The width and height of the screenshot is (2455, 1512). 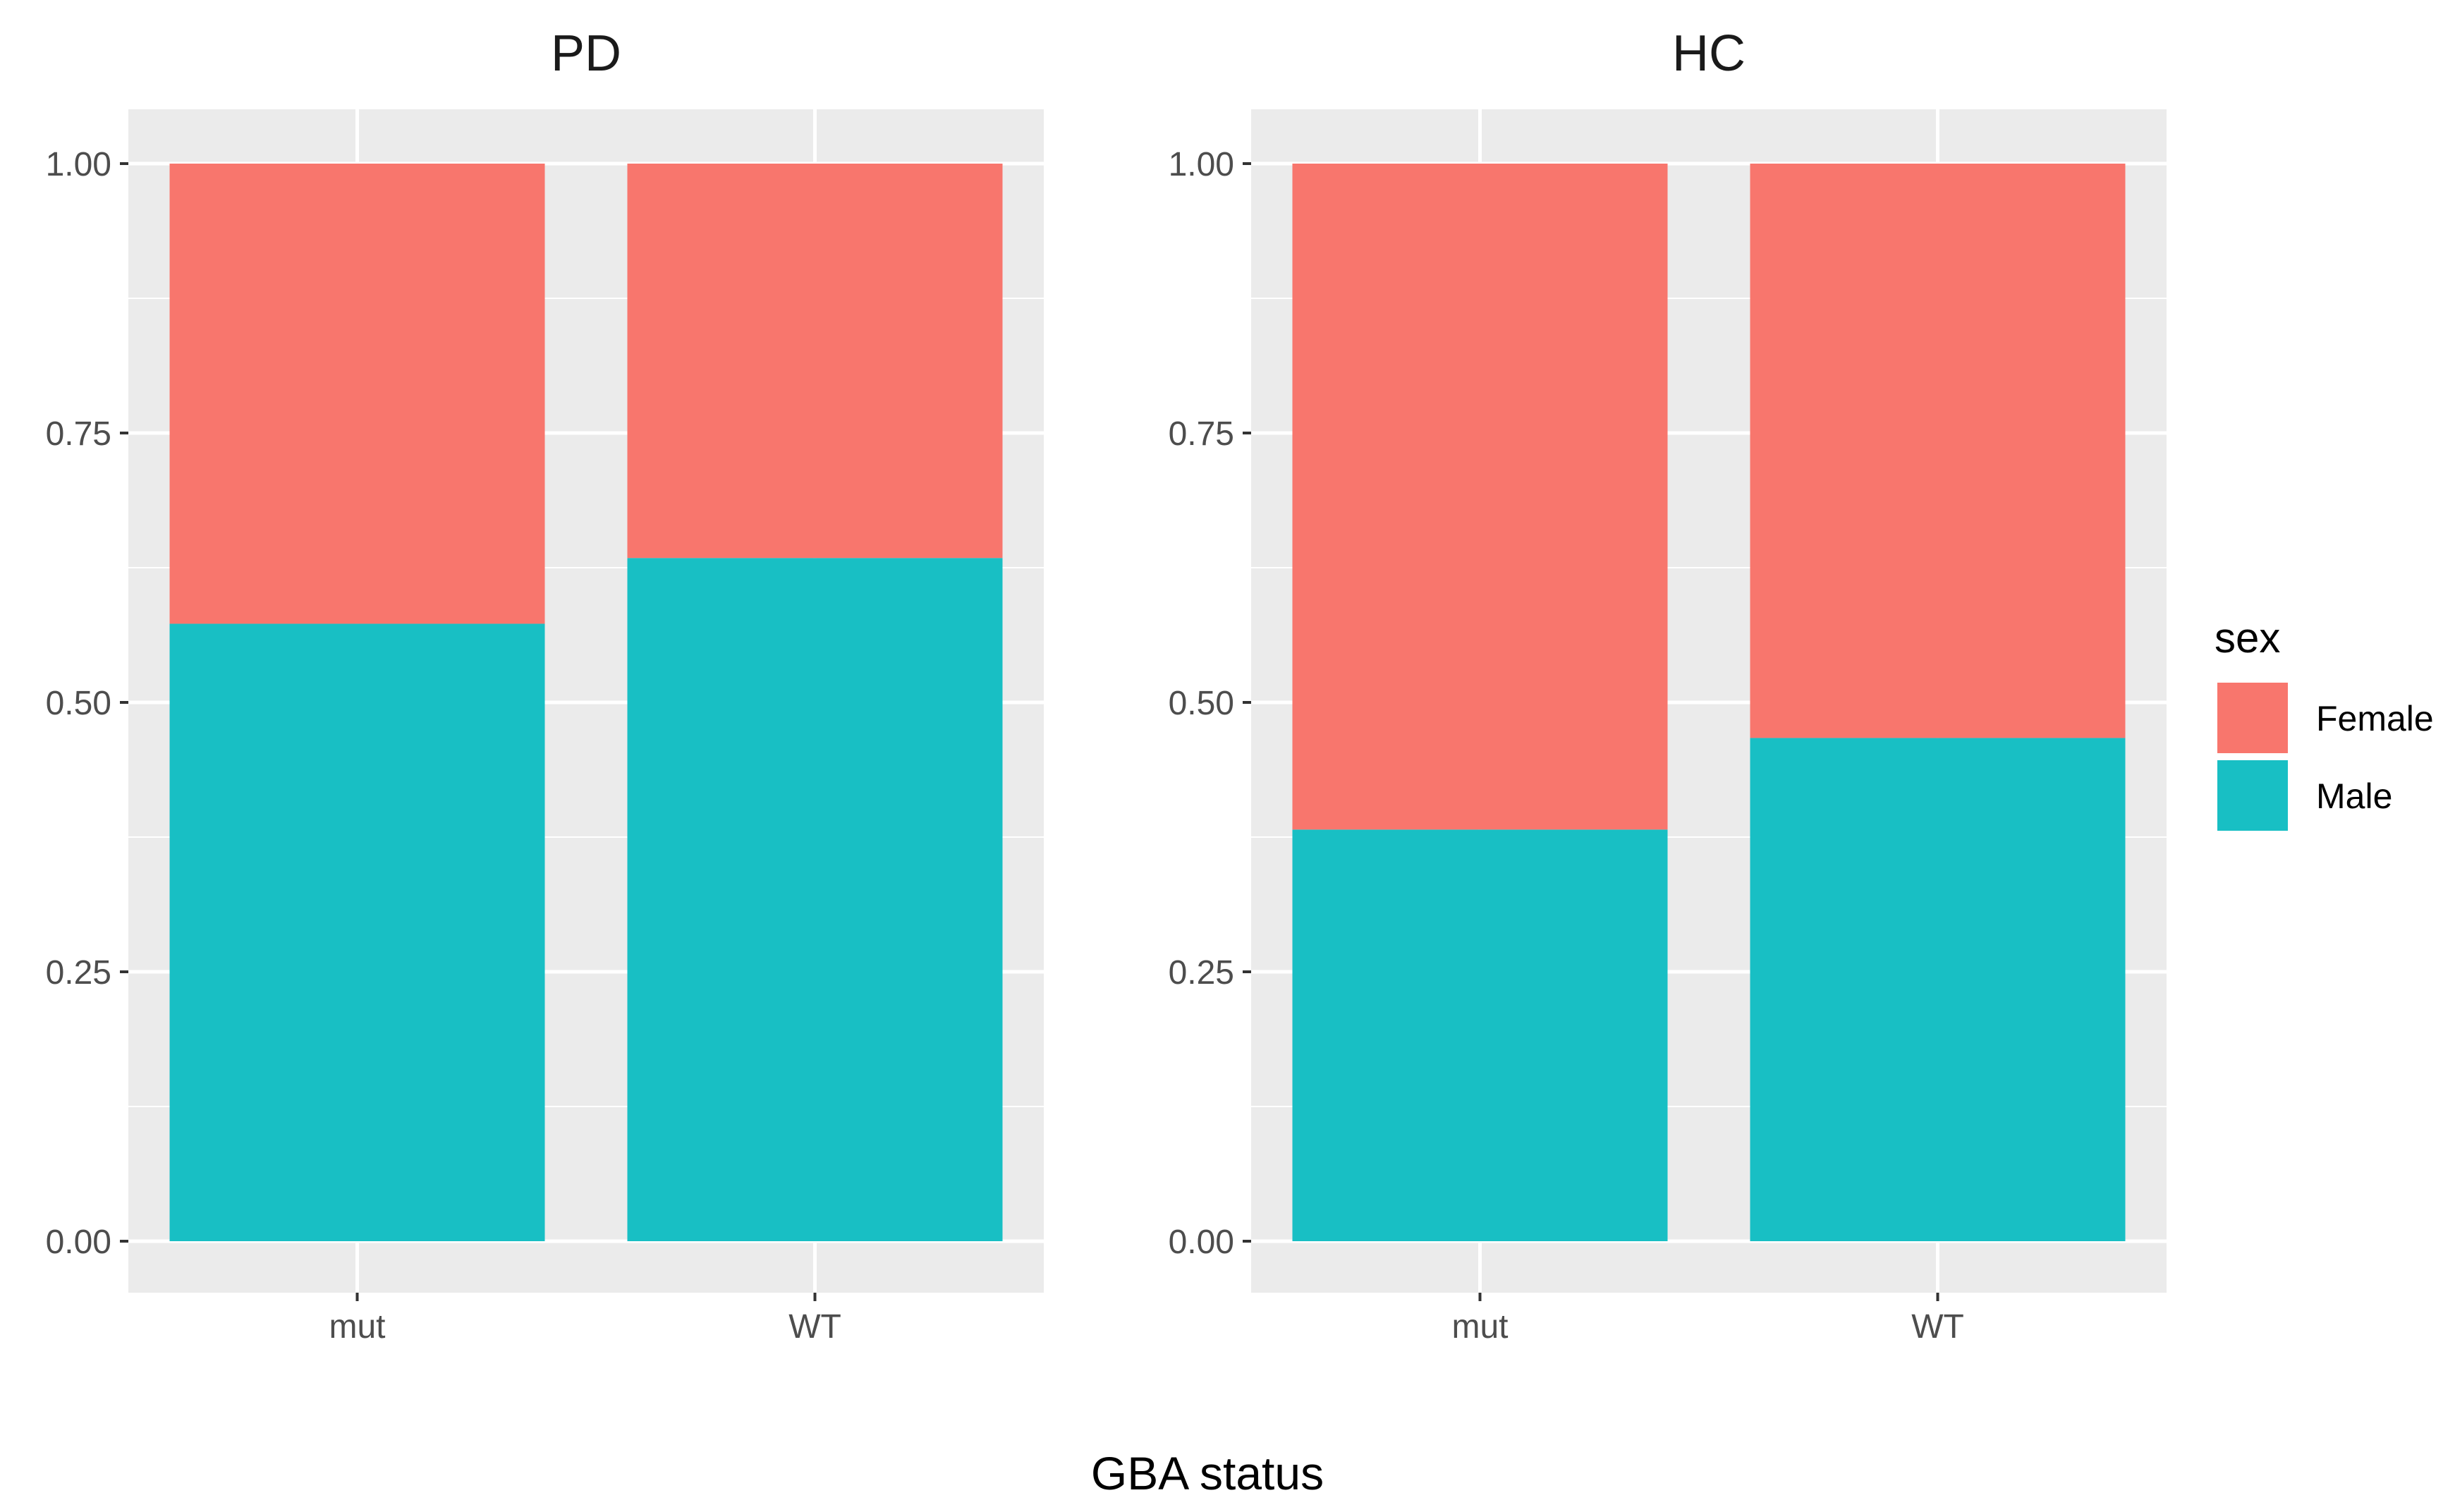 I want to click on bar-hc-wt-female, so click(x=1938, y=451).